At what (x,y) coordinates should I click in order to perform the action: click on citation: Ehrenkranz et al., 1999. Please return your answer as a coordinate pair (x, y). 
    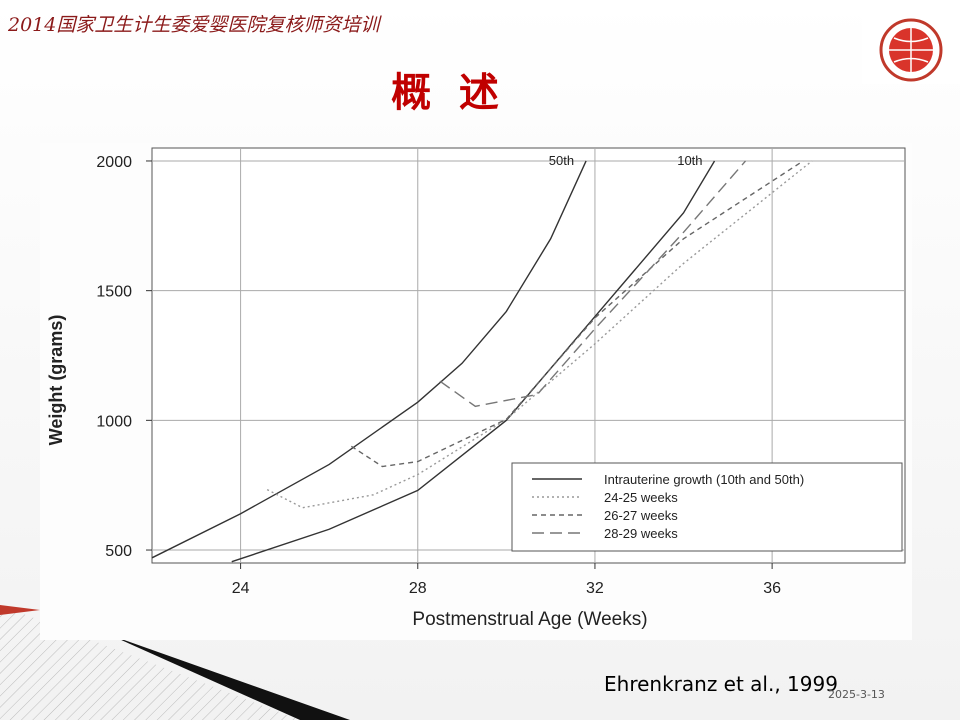
    Looking at the image, I should click on (721, 684).